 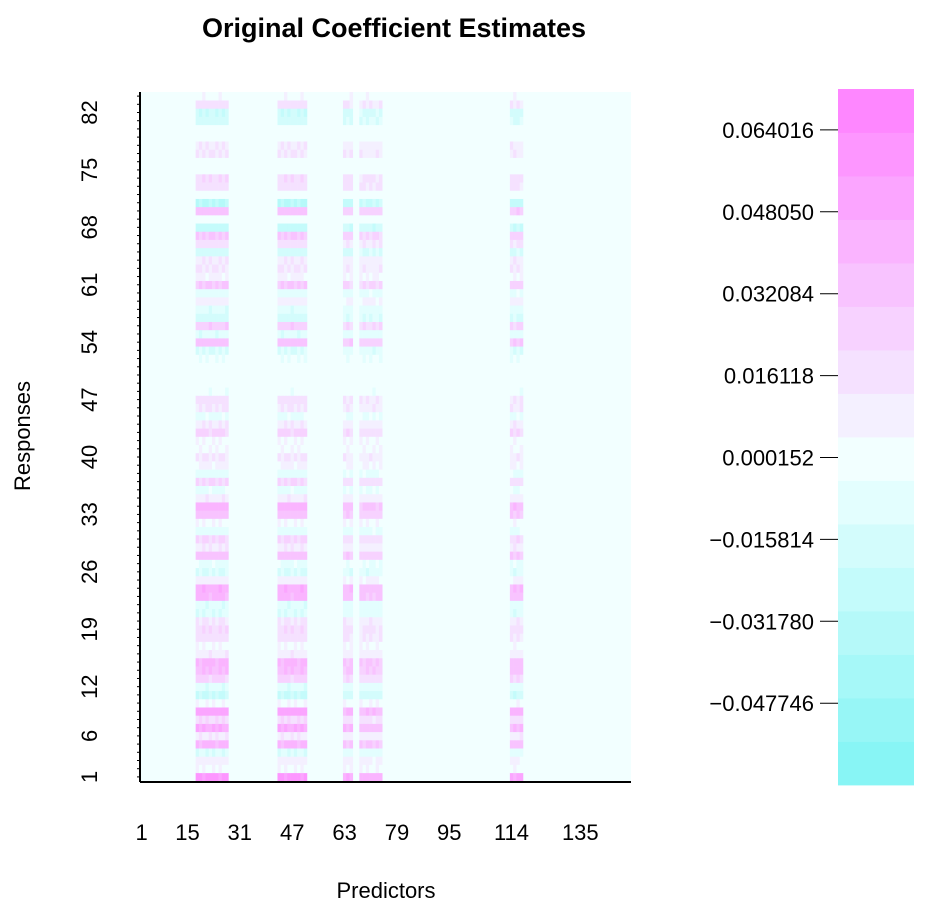 I want to click on colorbar-swatch, so click(x=876, y=459).